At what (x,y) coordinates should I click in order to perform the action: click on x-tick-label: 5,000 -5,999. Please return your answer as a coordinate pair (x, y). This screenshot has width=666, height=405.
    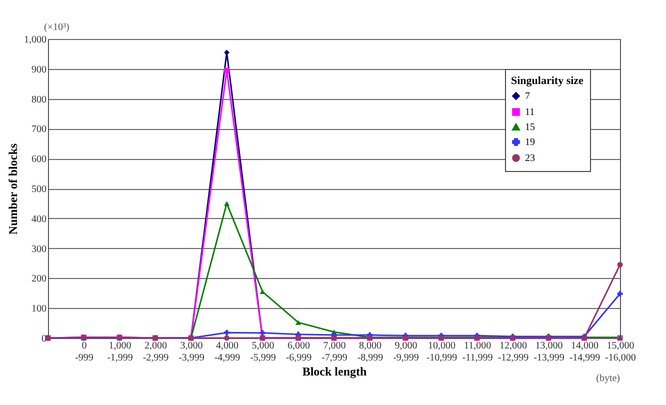
    Looking at the image, I should click on (263, 352).